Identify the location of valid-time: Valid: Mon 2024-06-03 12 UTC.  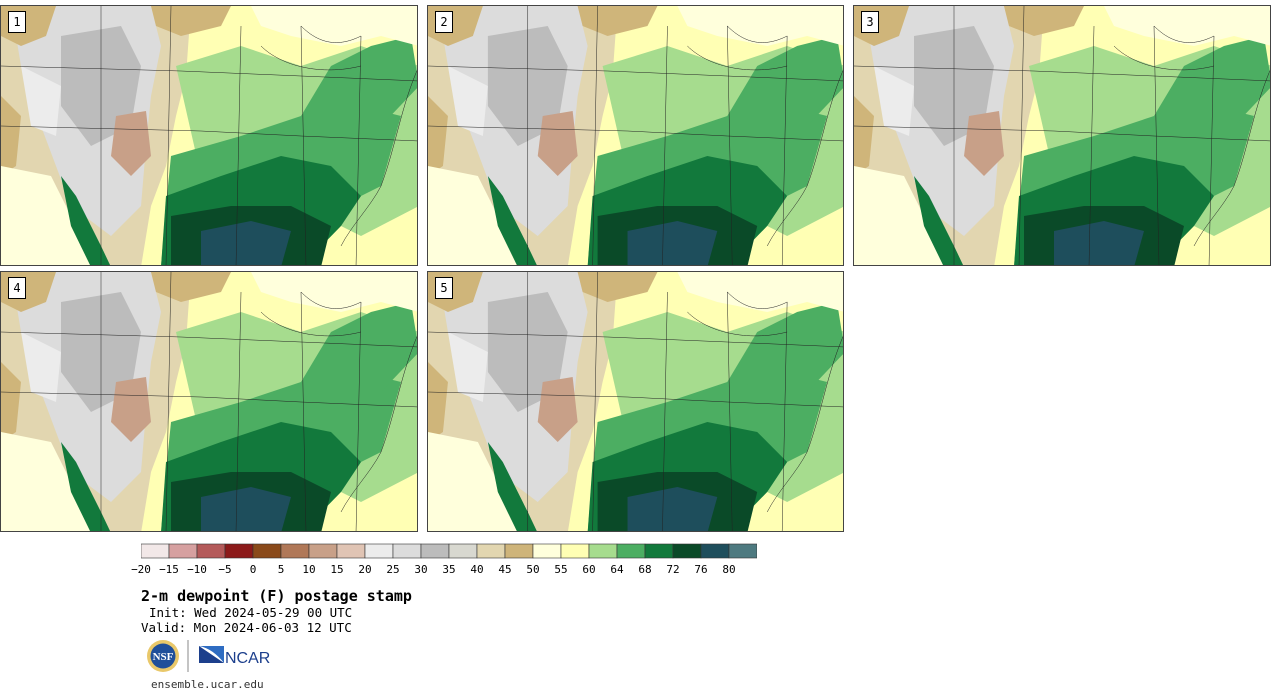
(246, 627).